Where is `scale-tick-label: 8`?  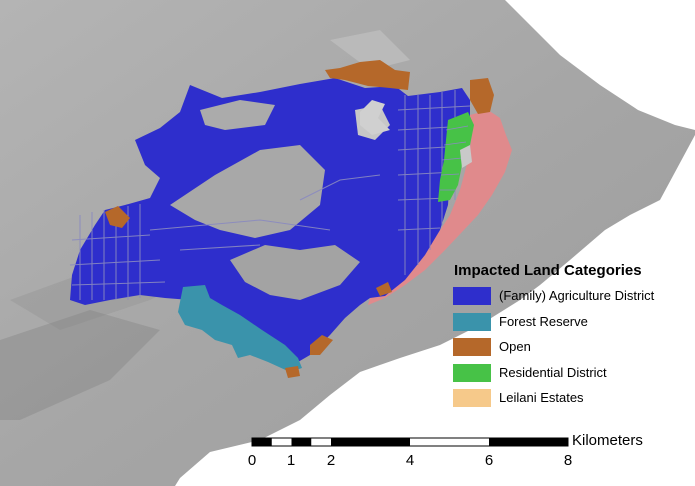 scale-tick-label: 8 is located at coordinates (568, 460).